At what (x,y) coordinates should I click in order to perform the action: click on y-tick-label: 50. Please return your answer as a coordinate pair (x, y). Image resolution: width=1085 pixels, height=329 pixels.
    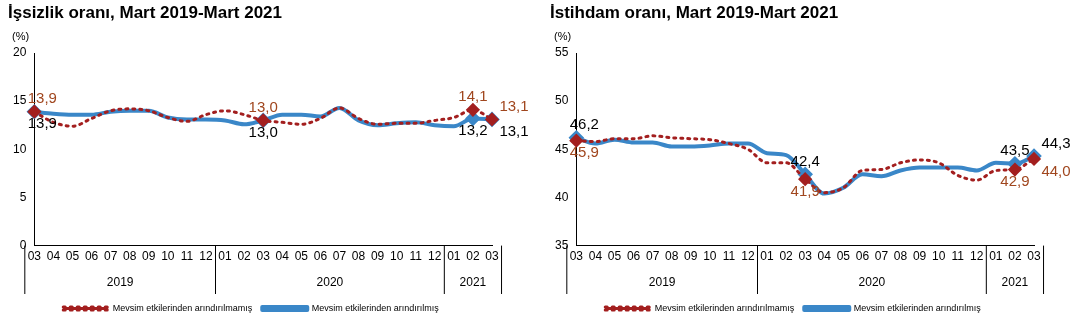
    Looking at the image, I should click on (561, 100).